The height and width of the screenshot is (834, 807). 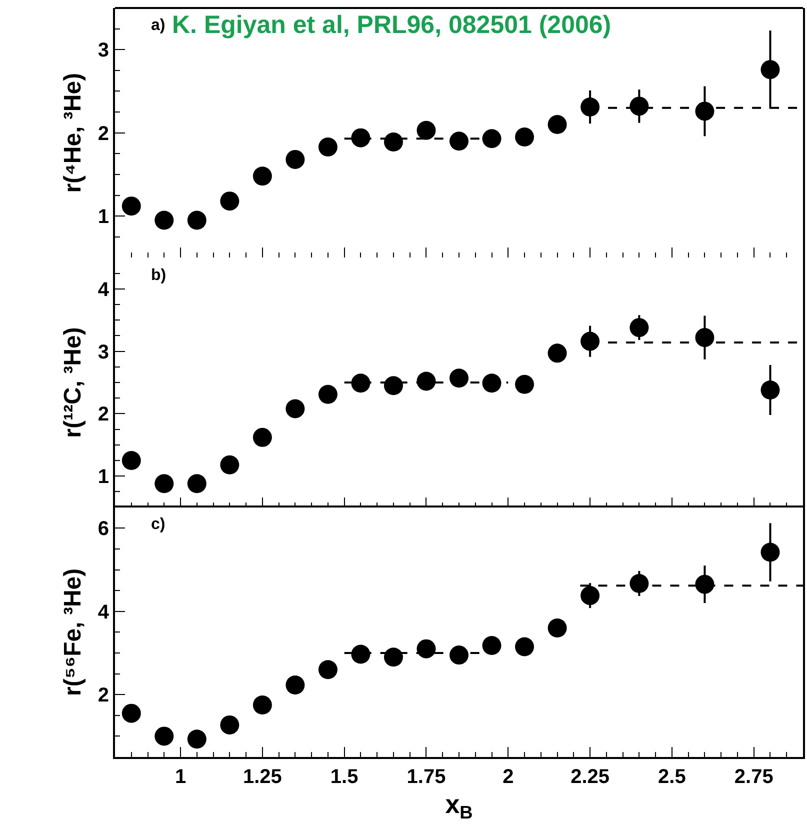 I want to click on x-tick-label: 2.5, so click(x=672, y=777).